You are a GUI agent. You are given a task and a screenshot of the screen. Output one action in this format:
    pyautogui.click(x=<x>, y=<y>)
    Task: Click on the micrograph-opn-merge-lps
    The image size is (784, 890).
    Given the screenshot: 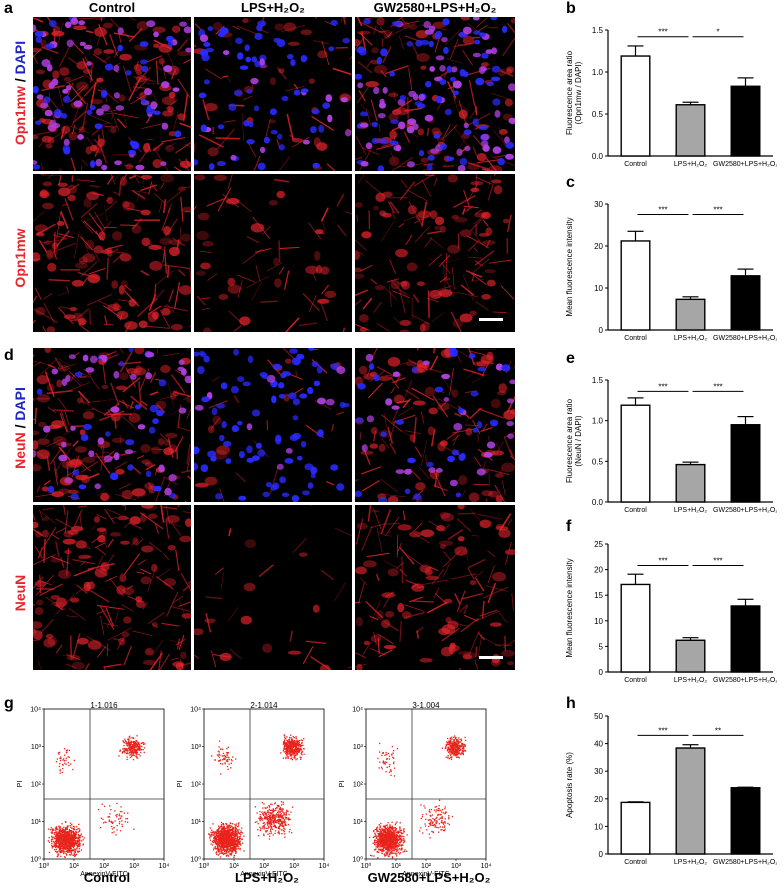 What is the action you would take?
    pyautogui.click(x=273, y=94)
    